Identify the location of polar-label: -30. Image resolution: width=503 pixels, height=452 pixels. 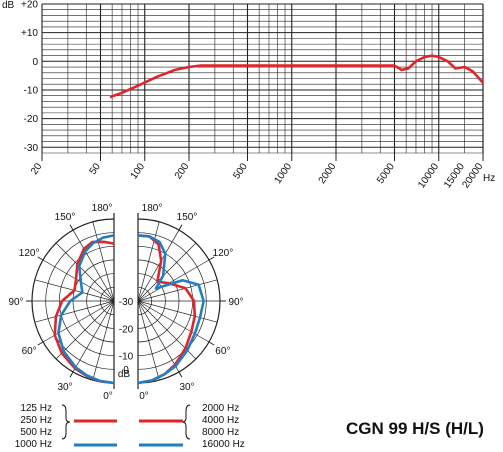
(126, 302).